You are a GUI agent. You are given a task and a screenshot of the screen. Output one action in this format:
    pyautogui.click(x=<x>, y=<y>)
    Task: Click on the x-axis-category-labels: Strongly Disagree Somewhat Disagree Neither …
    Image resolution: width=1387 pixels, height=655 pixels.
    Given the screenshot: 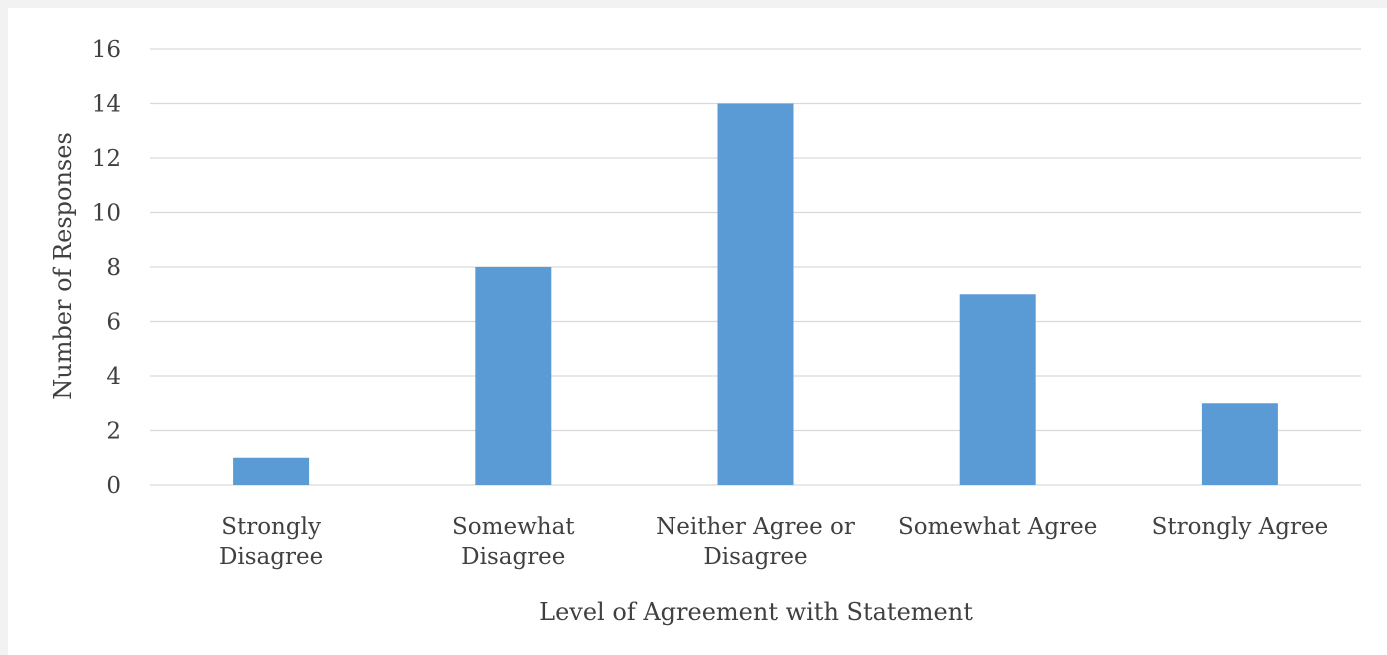 What is the action you would take?
    pyautogui.click(x=773, y=542)
    